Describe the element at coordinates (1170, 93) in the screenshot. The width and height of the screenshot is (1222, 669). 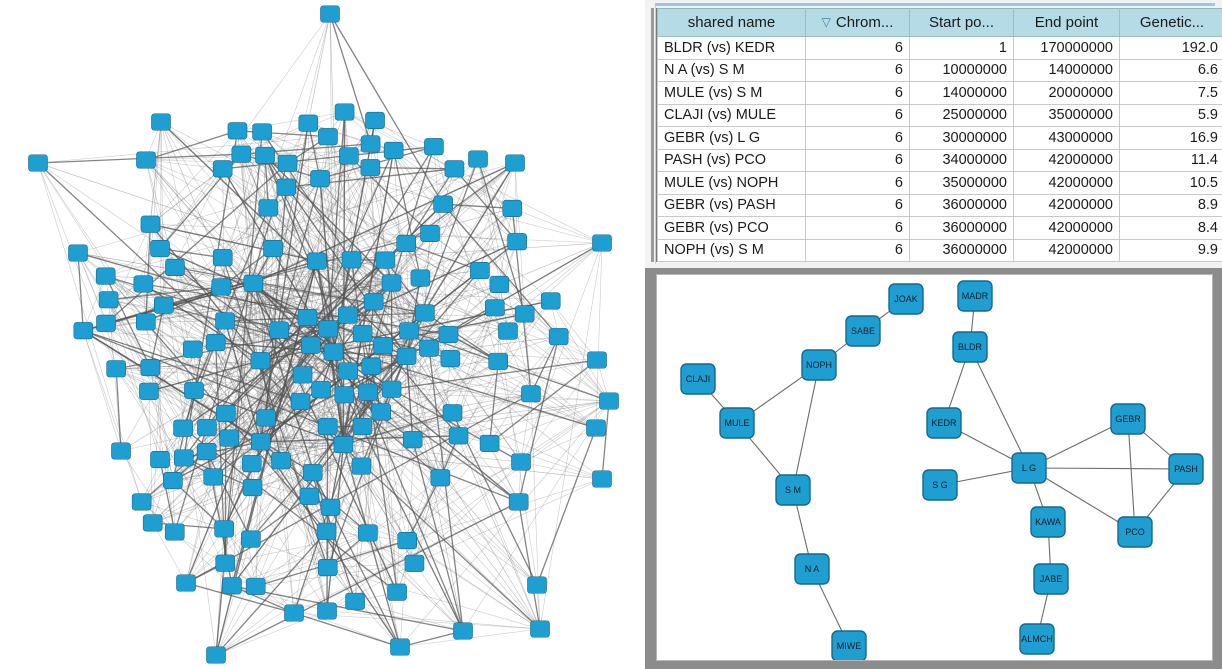
I see `cell-genetic: 7.5` at that location.